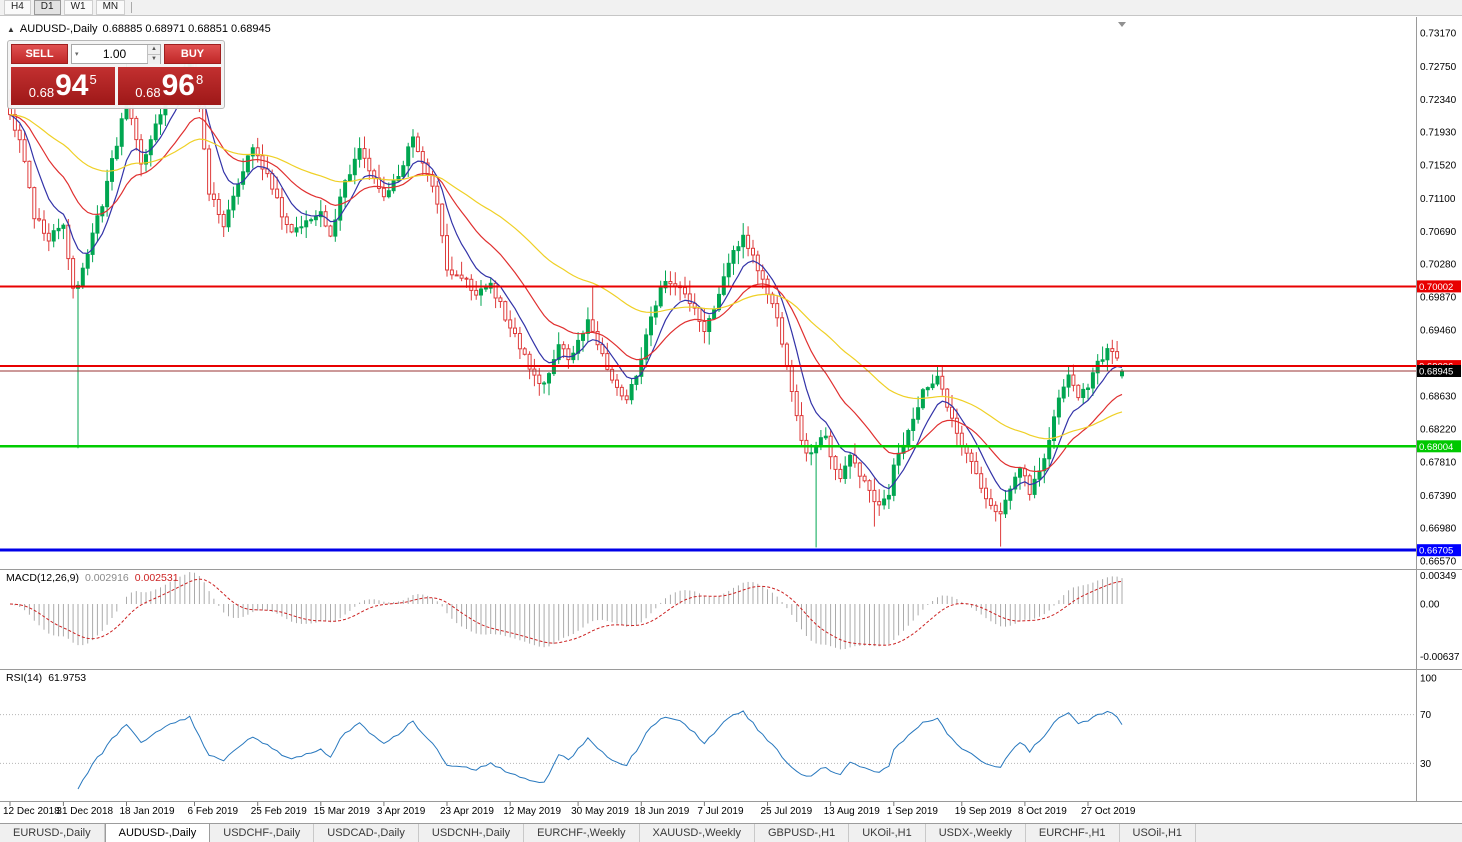 This screenshot has width=1462, height=842. Describe the element at coordinates (1438, 232) in the screenshot. I see `svg-text: 0.70690` at that location.